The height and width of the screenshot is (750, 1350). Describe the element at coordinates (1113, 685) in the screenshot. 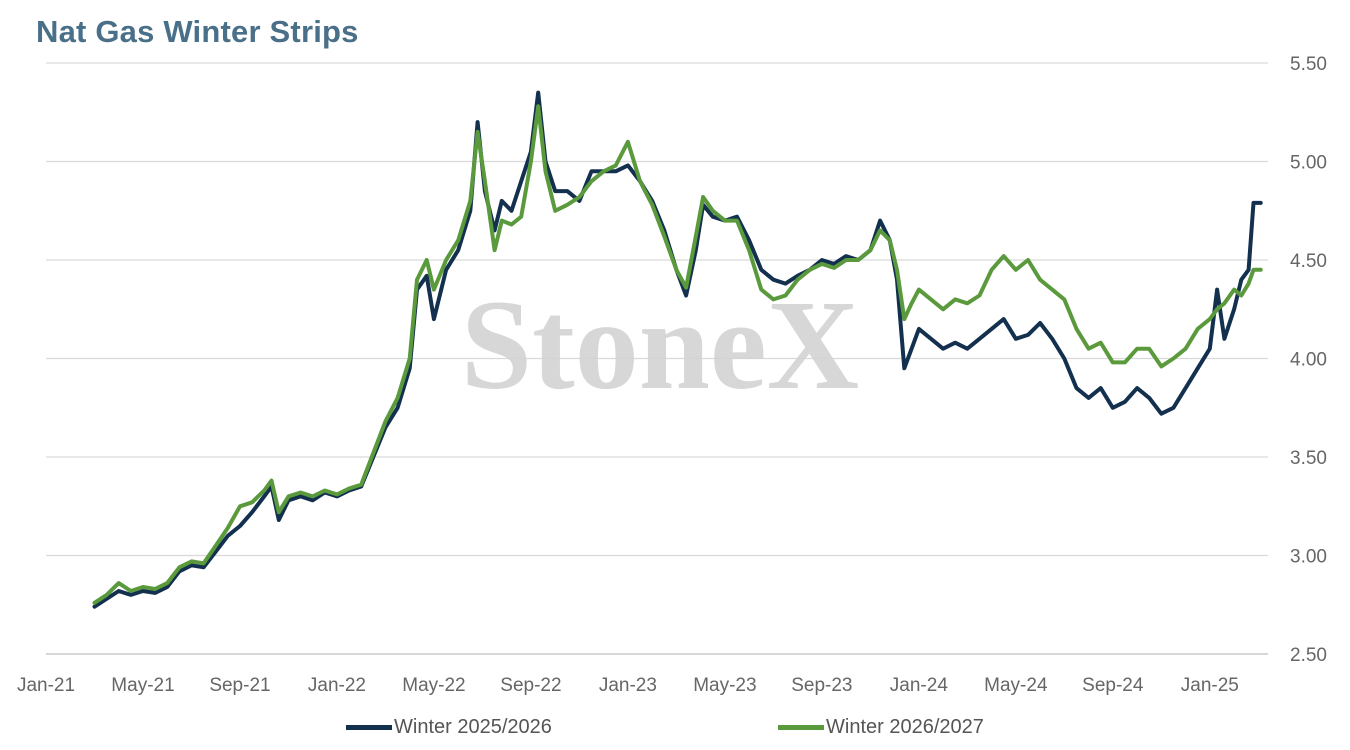

I see `x-tick-label: Sep-24` at that location.